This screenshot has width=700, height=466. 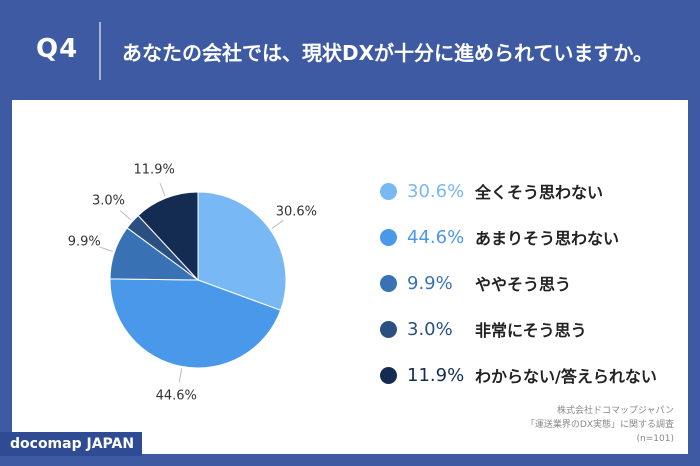 What do you see at coordinates (430, 329) in the screenshot?
I see `legend-percent: 3.0%` at bounding box center [430, 329].